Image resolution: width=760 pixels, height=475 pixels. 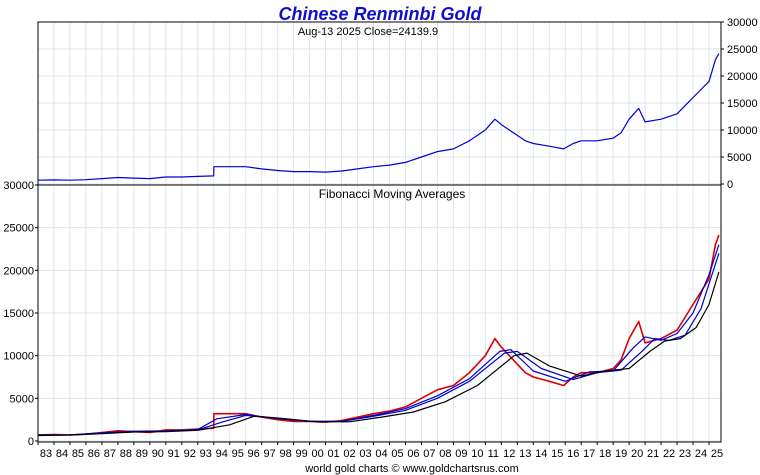 I want to click on x-tick-label: 06, so click(x=413, y=454).